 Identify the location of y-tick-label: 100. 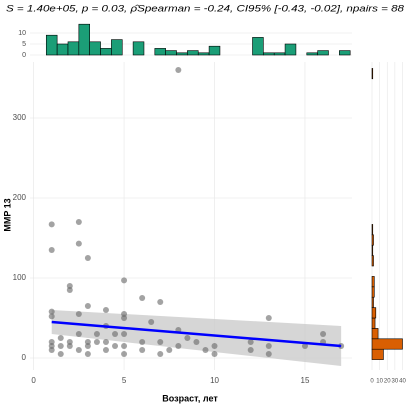
(20, 277).